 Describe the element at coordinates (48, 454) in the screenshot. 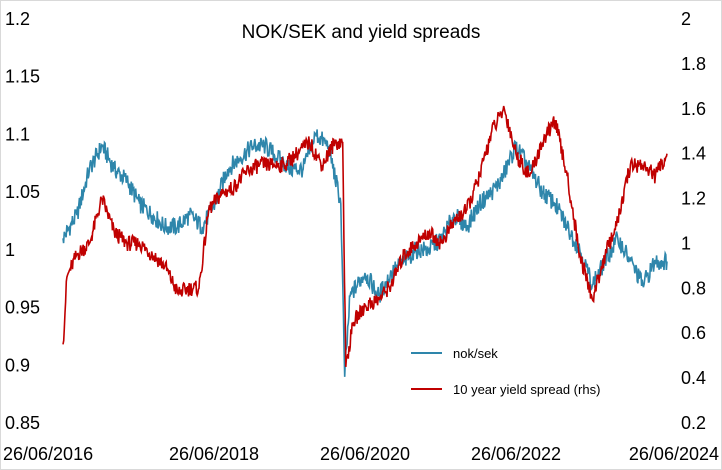

I see `x-tick-label: 26/06/2016` at that location.